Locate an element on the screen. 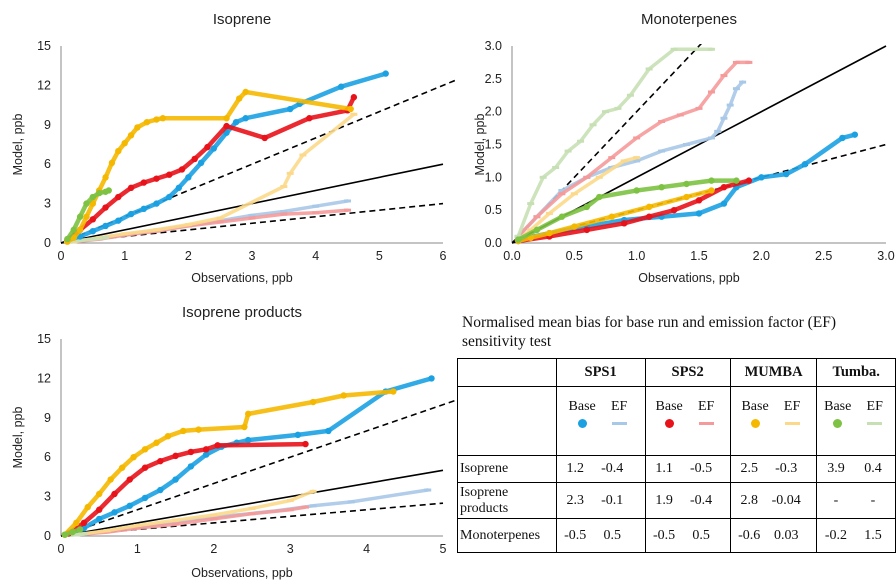  row-label: Isoprene products is located at coordinates (507, 500).